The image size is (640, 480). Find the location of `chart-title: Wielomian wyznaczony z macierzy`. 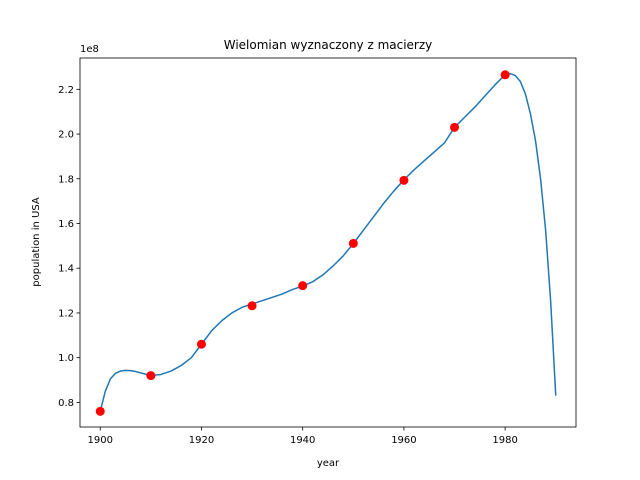

chart-title: Wielomian wyznaczony z macierzy is located at coordinates (328, 45).